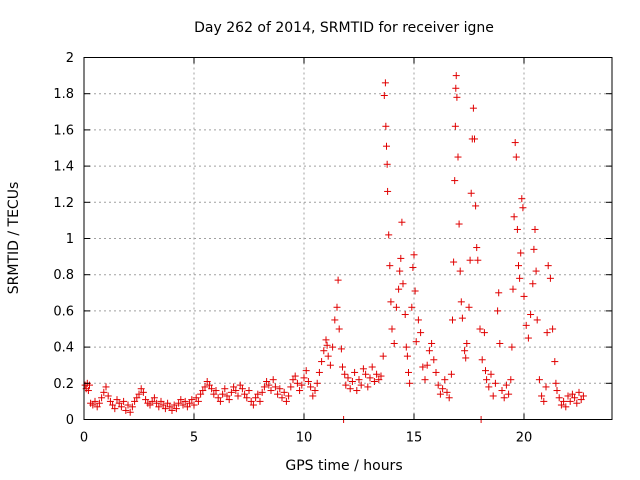 This screenshot has width=640, height=480. What do you see at coordinates (343, 466) in the screenshot?
I see `x-axis-label: GPS time / hours` at bounding box center [343, 466].